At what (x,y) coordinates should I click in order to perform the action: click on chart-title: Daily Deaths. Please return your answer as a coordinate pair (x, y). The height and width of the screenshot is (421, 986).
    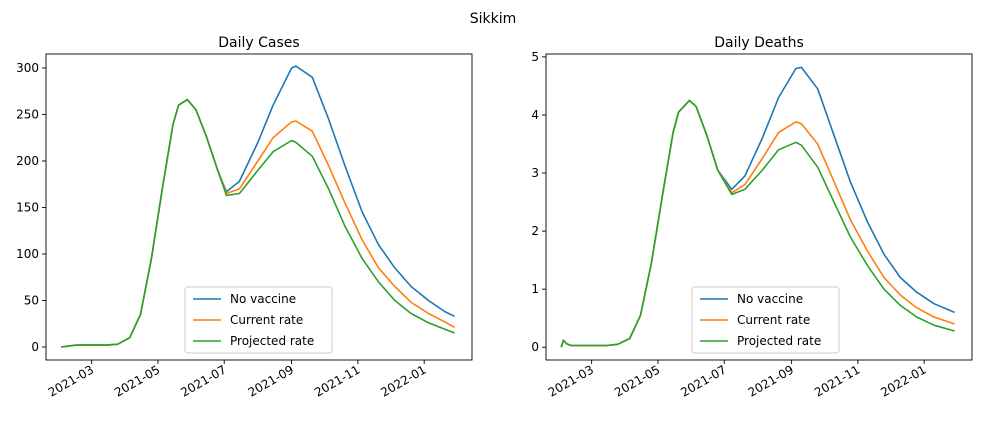
    Looking at the image, I should click on (759, 43).